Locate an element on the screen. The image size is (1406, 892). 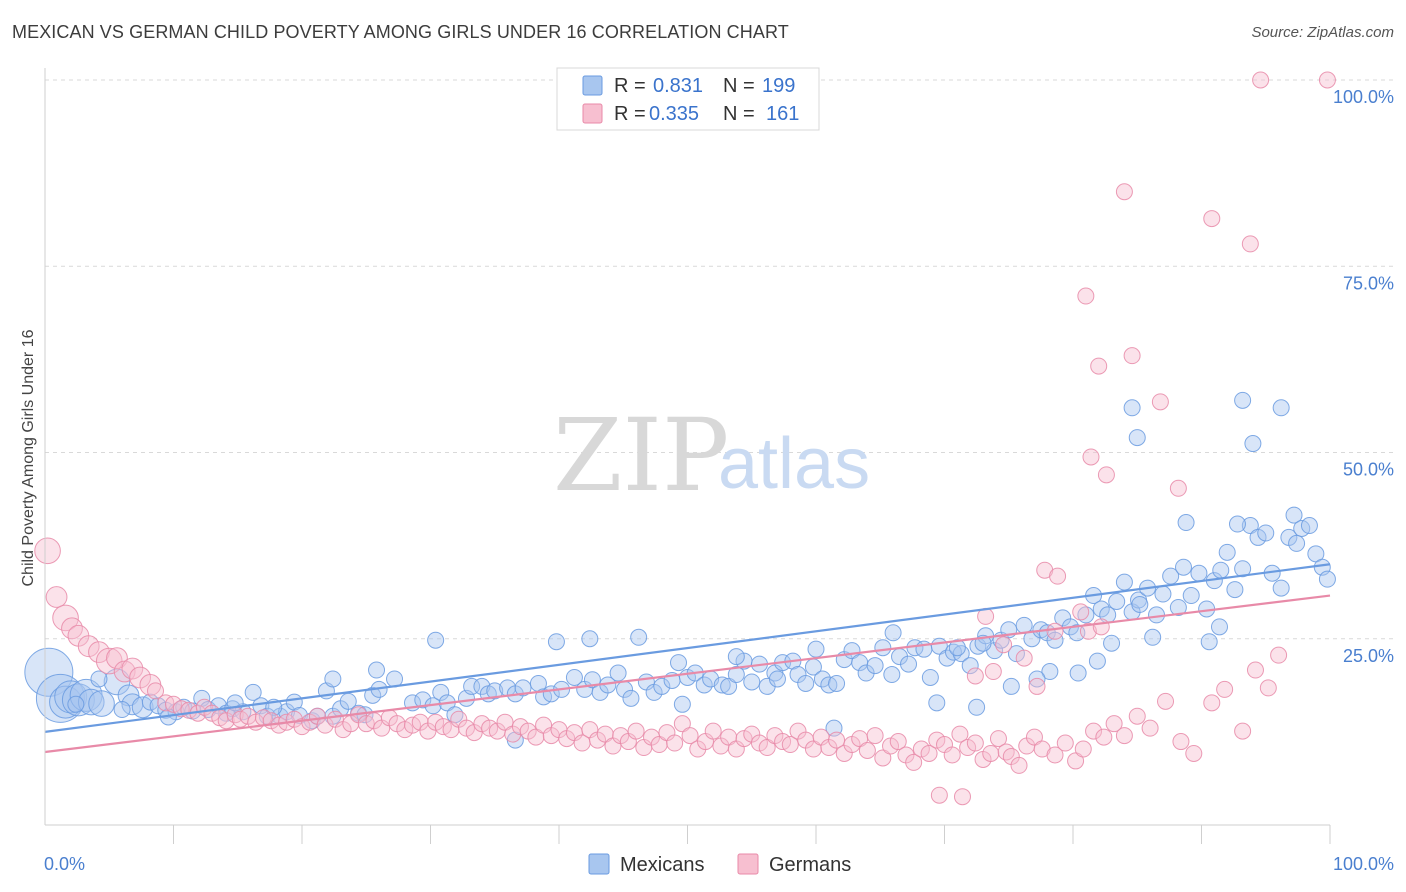
series-legend-swatch-germans is located at coordinates (748, 864).